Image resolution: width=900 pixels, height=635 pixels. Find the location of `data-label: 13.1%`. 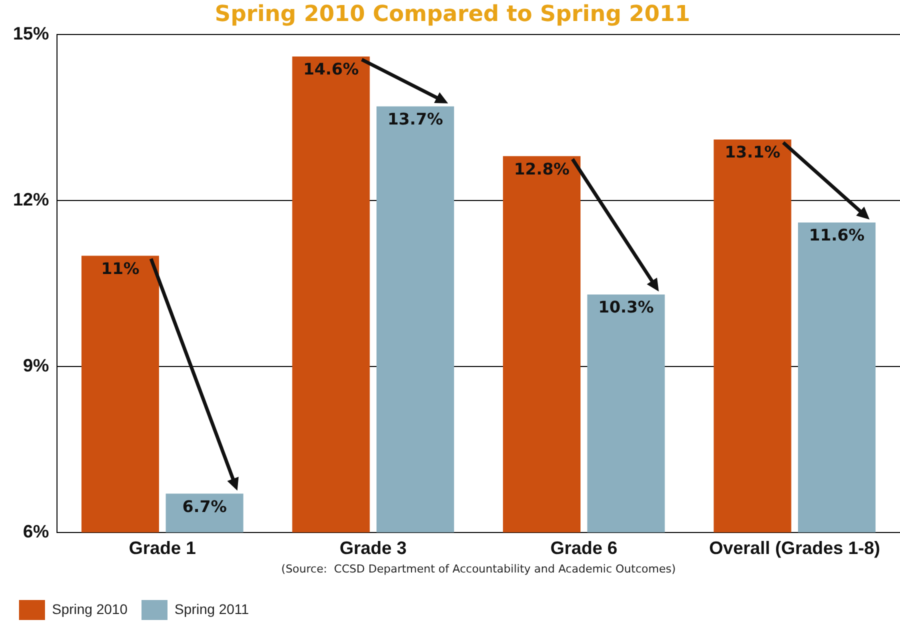

data-label: 13.1% is located at coordinates (752, 152).